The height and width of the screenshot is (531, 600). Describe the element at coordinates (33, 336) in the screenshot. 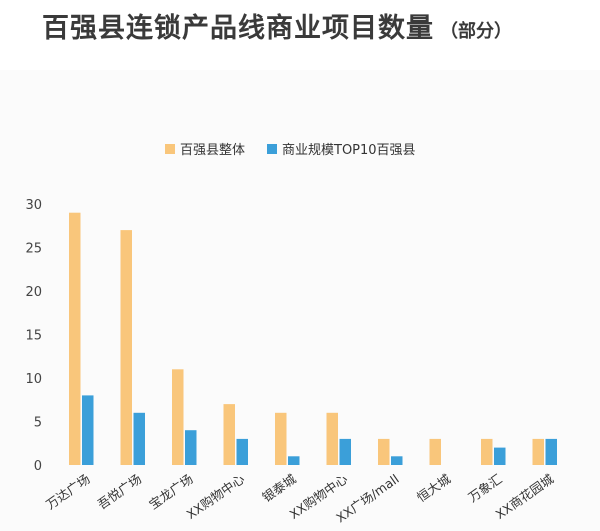

I see `y-tick-label: 15` at that location.